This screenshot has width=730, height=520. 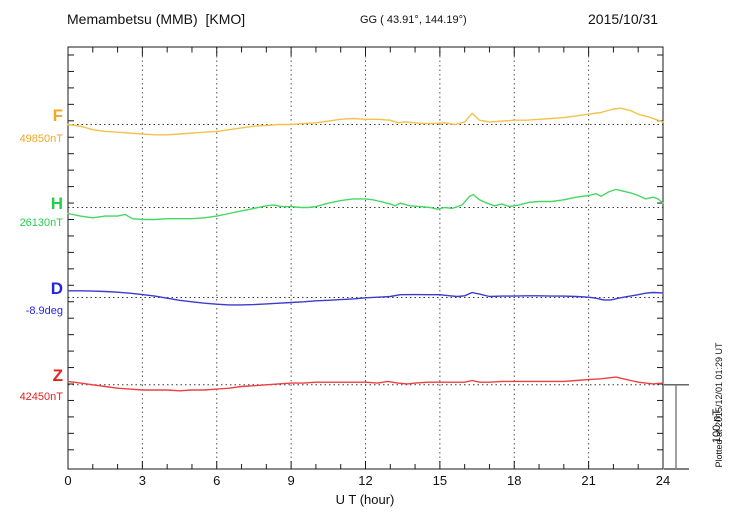 What do you see at coordinates (365, 121) in the screenshot?
I see `trace-f` at bounding box center [365, 121].